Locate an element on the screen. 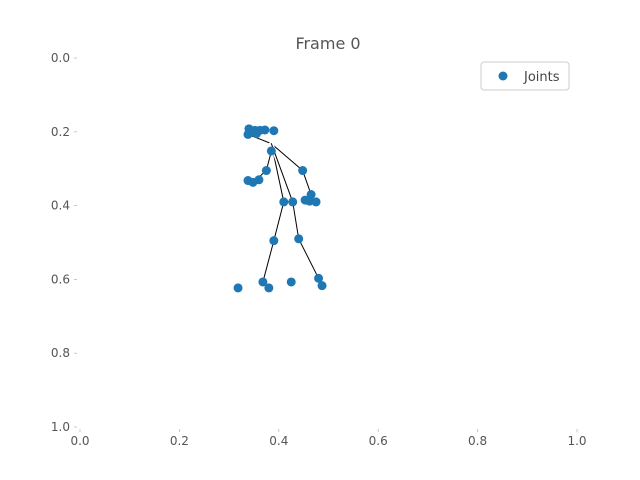 Image resolution: width=640 pixels, height=480 pixels. y-tick-label-2: 0.4 is located at coordinates (60, 206).